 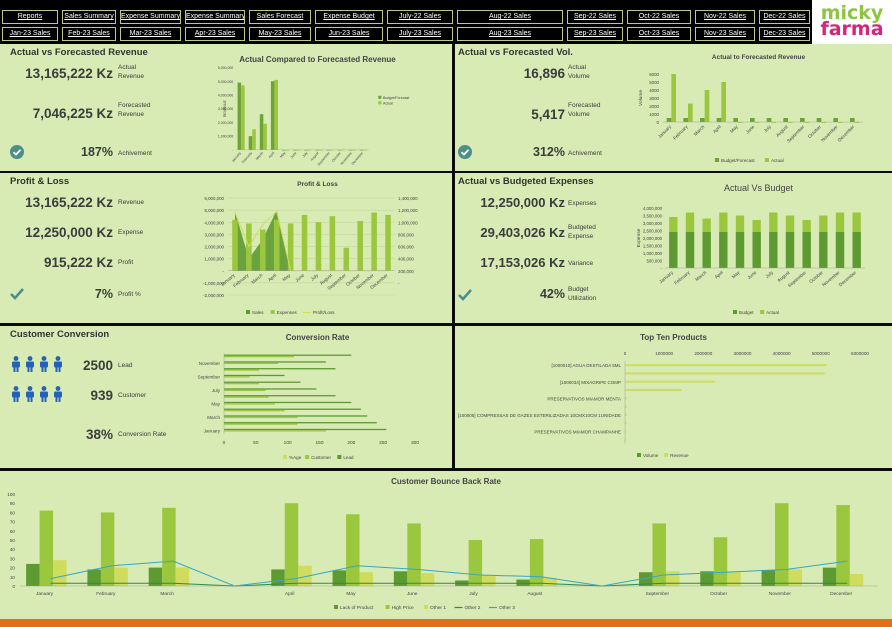 What do you see at coordinates (659, 34) in the screenshot?
I see `nav-link-oct-23-sales: Oct-23 Sales` at bounding box center [659, 34].